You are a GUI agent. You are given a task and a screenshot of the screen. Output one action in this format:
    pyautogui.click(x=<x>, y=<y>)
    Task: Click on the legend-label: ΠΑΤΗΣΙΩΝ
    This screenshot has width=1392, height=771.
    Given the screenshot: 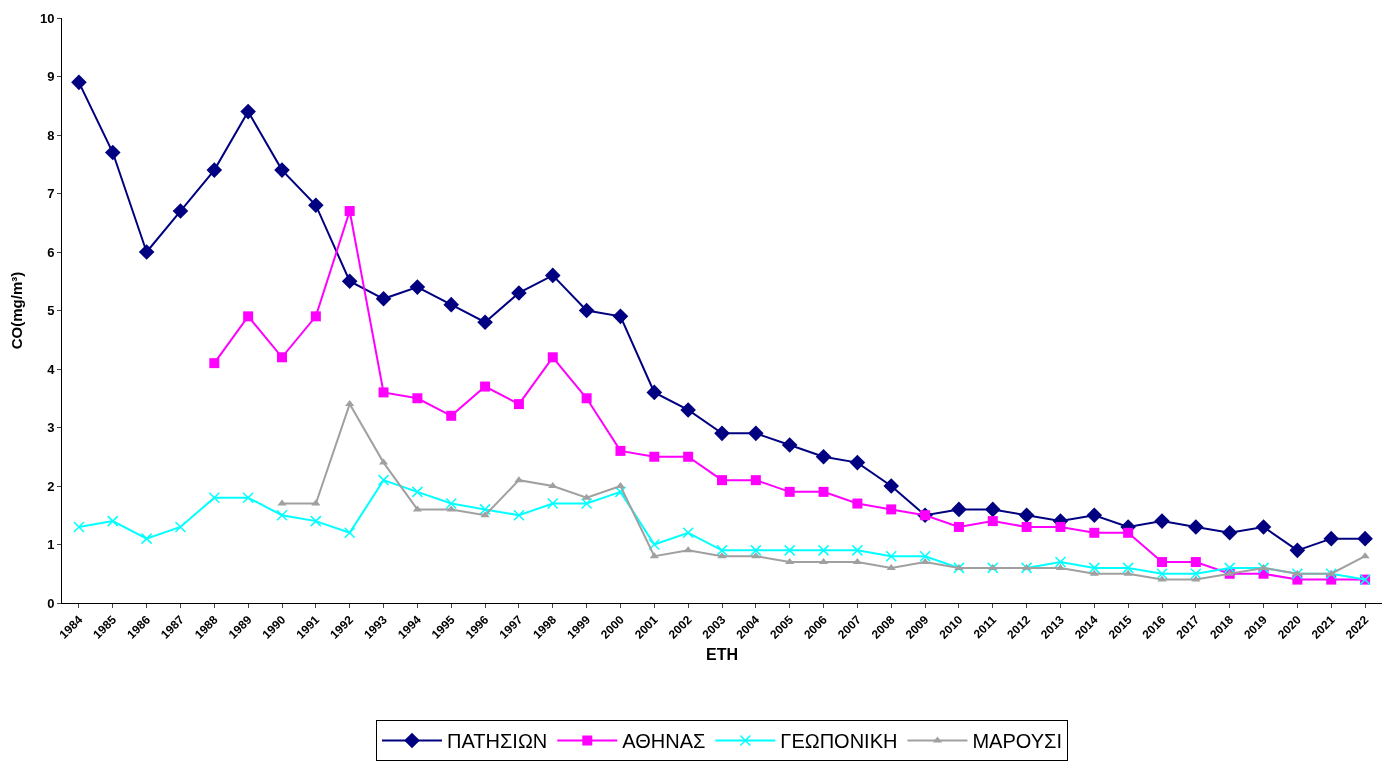 What is the action you would take?
    pyautogui.click(x=497, y=741)
    